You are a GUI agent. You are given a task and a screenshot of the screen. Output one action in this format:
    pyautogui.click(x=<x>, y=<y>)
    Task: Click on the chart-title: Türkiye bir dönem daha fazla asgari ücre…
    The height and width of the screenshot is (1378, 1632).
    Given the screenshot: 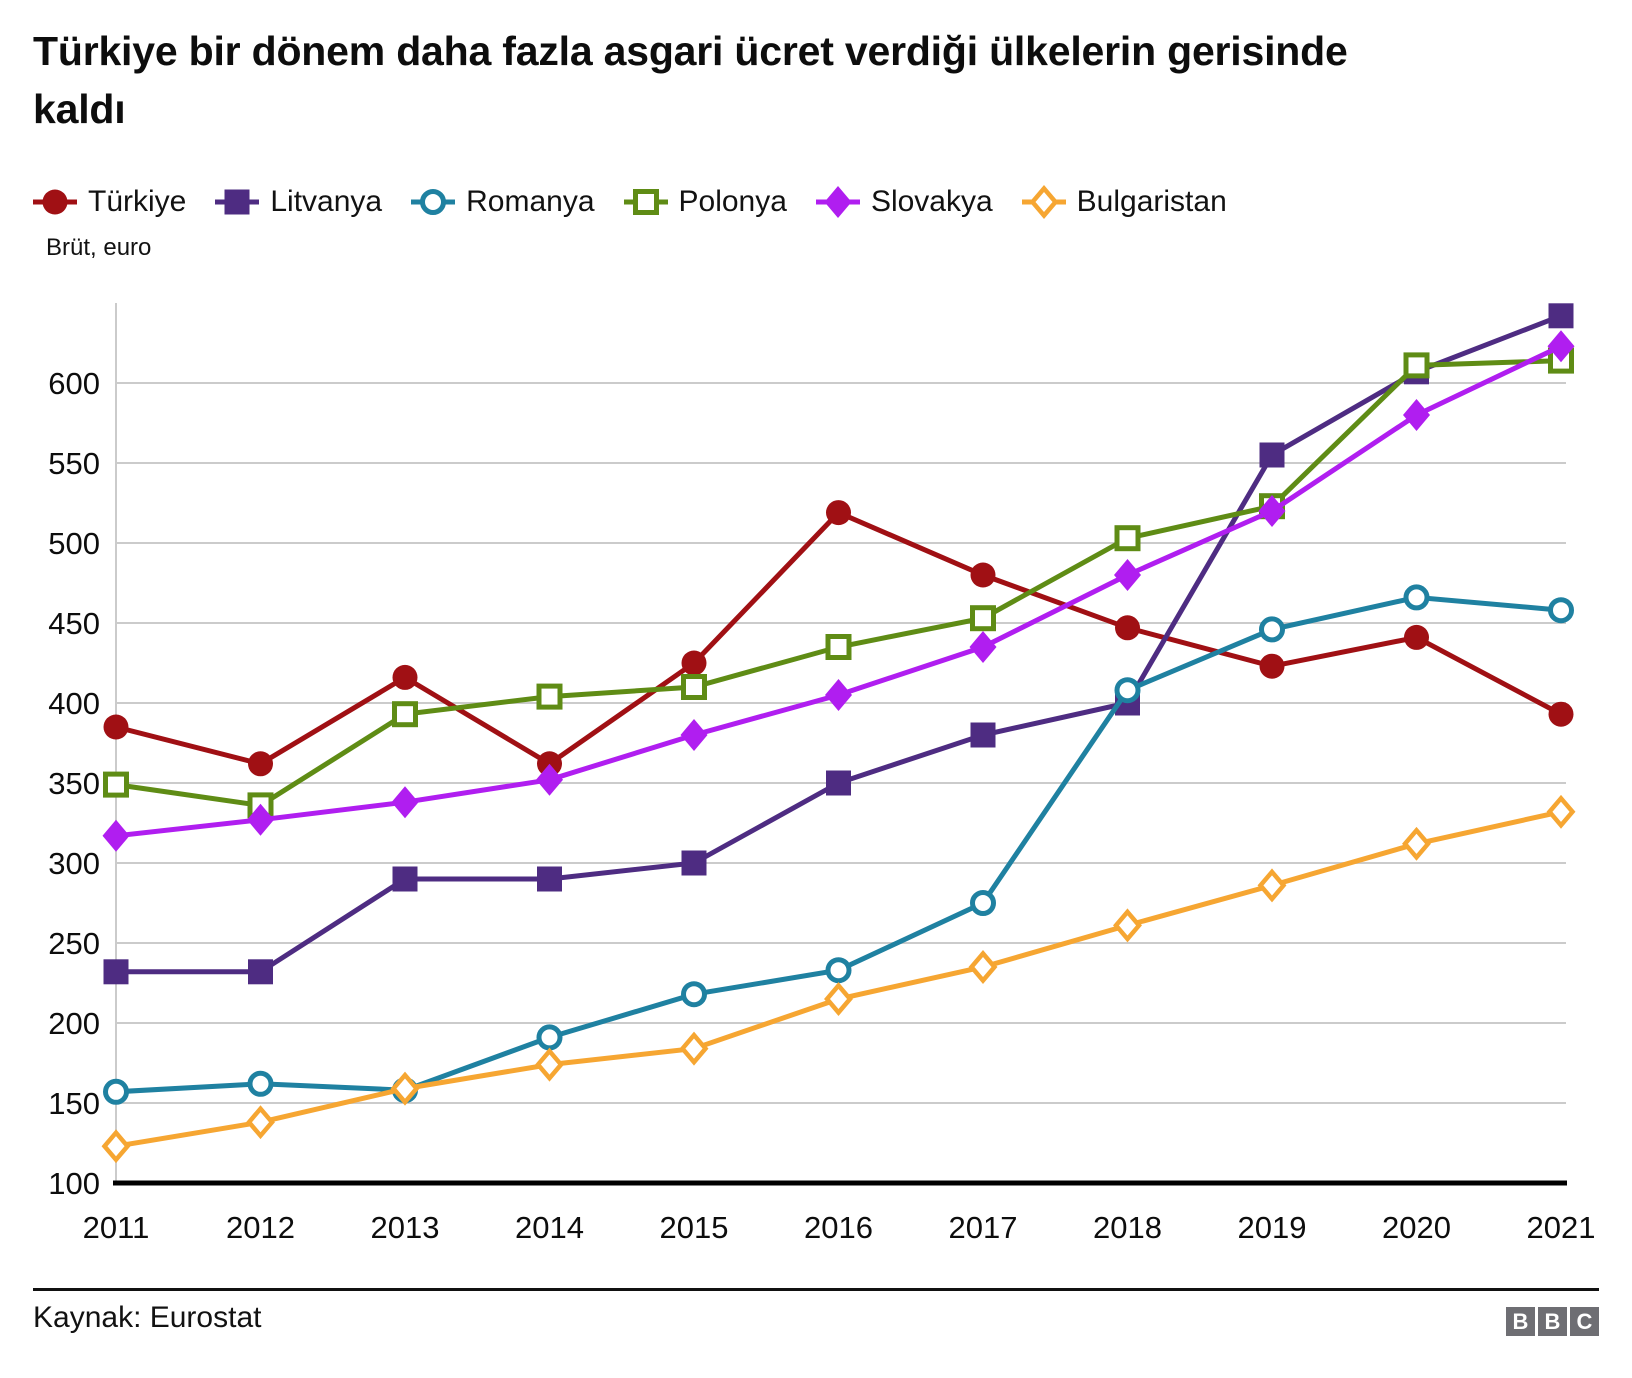 What is the action you would take?
    pyautogui.click(x=690, y=80)
    